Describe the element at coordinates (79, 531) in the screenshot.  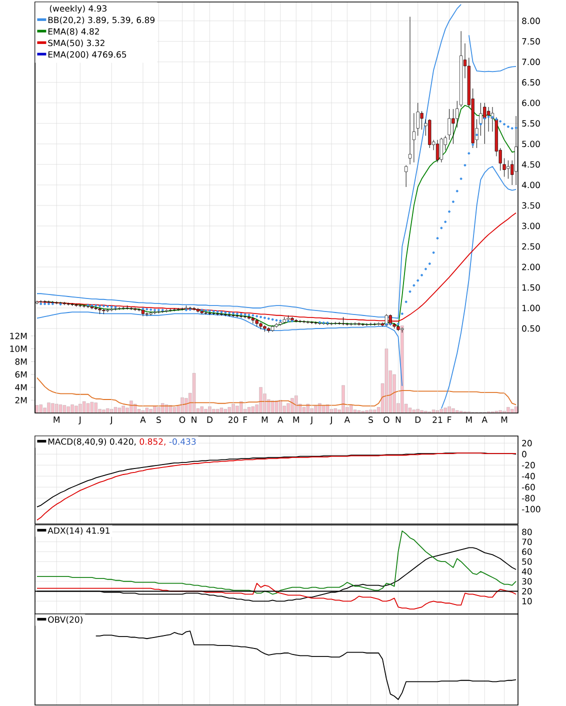
I see `legend-label: ADX(14) 41.91` at that location.